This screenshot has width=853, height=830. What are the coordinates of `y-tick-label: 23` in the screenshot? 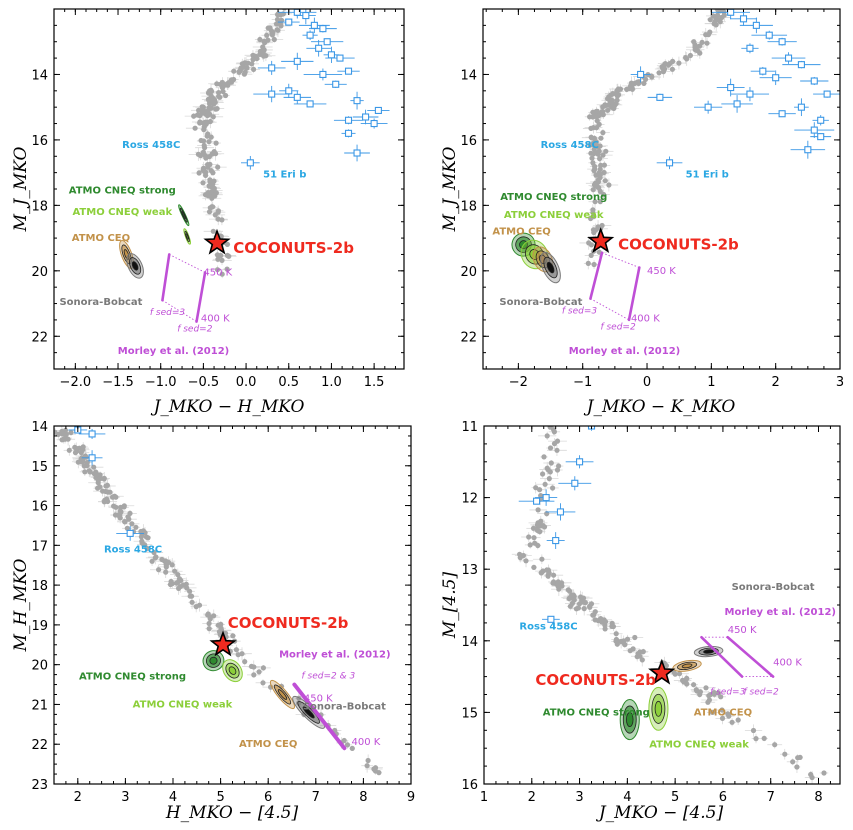 It's located at (39, 785).